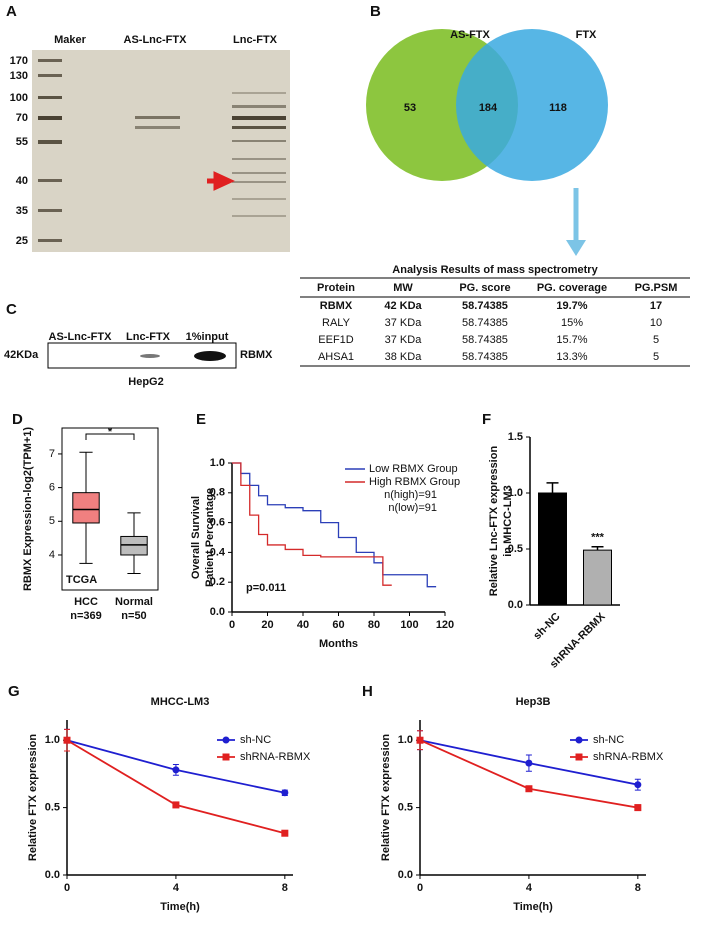  Describe the element at coordinates (404, 323) in the screenshot. I see `table-cell: 37 KDa` at that location.